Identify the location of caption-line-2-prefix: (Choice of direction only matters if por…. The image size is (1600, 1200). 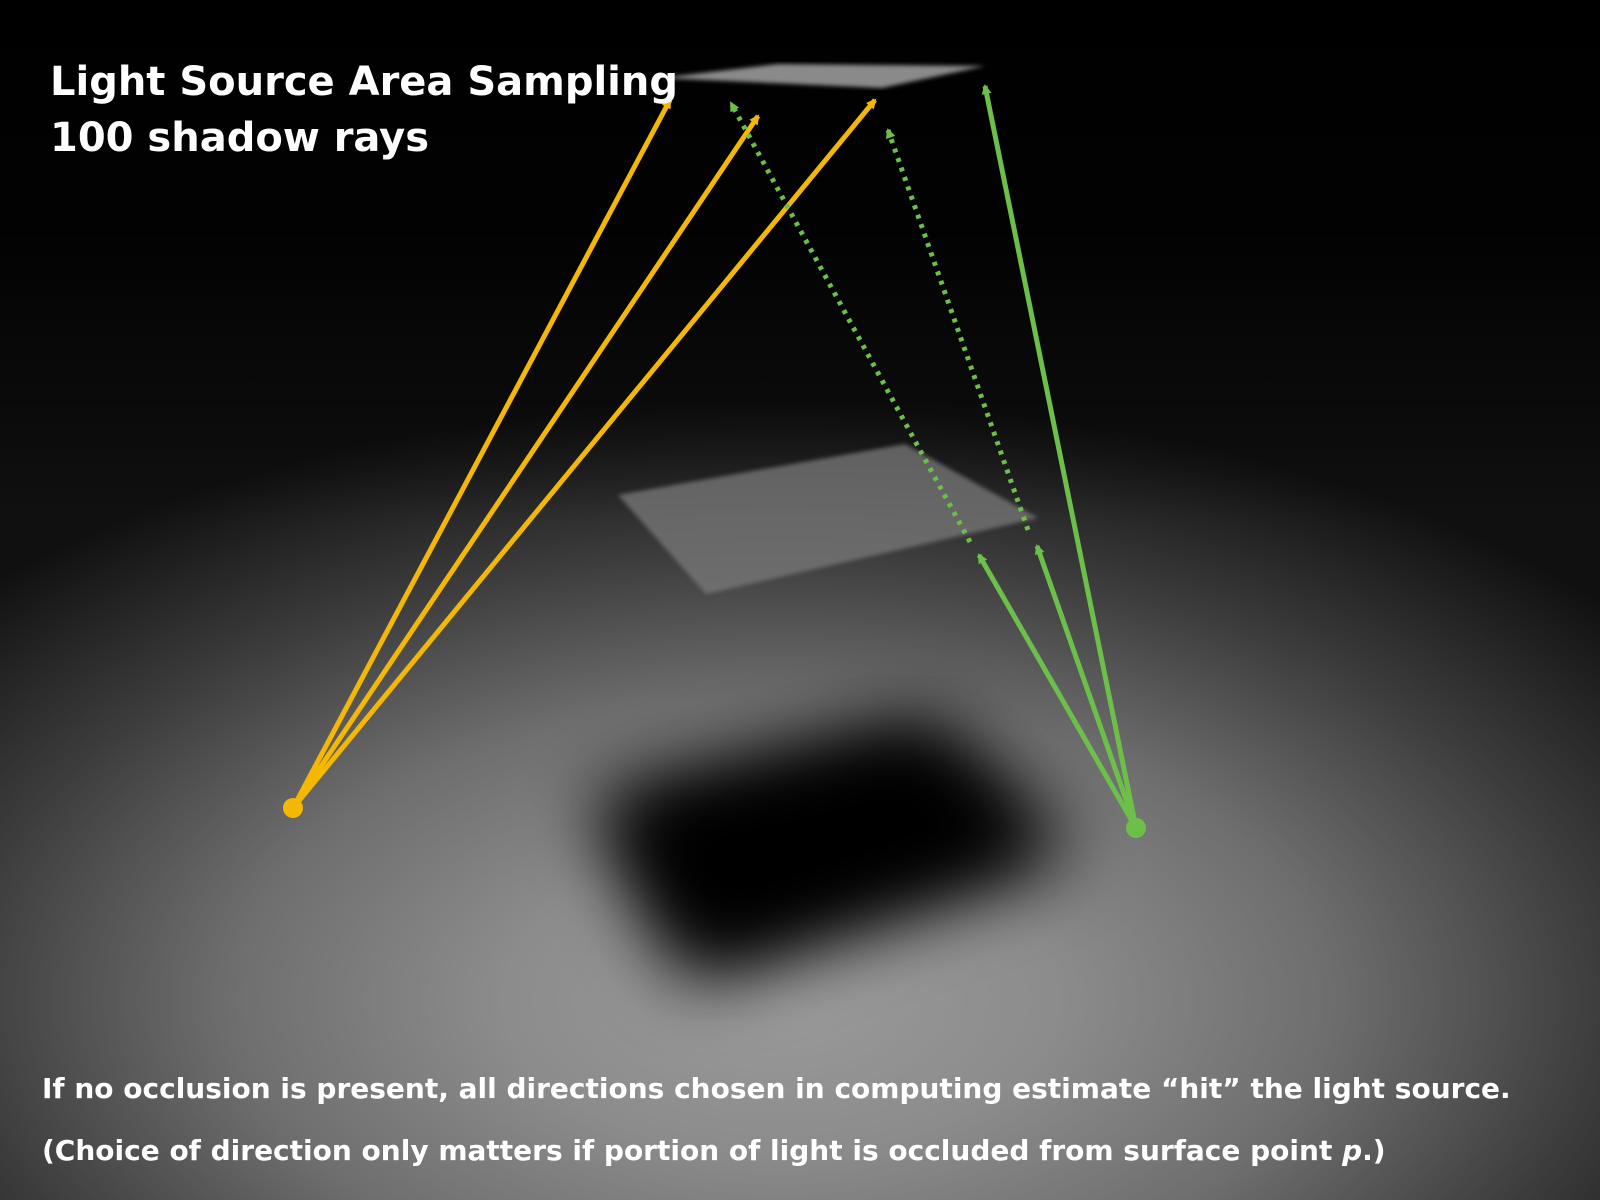
(692, 1150).